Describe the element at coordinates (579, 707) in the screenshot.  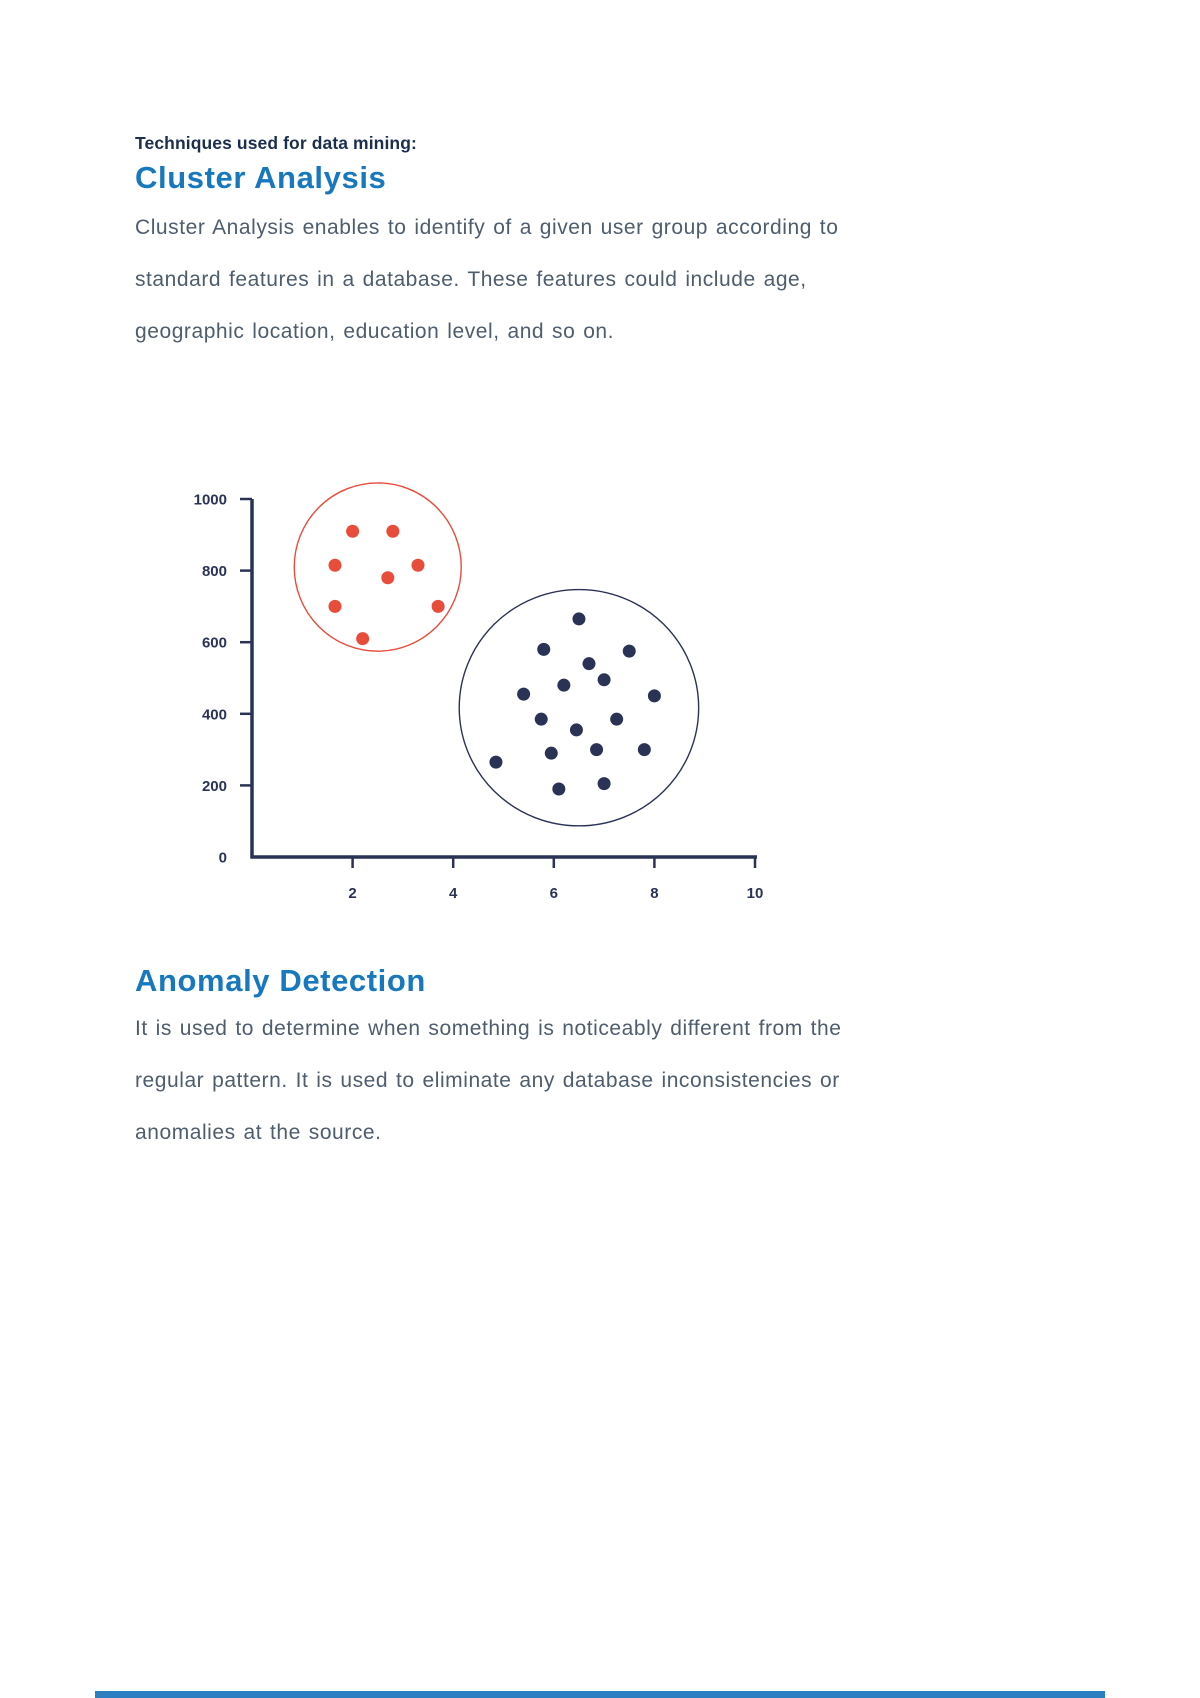
I see `navy-cluster-boundary-ellipse` at that location.